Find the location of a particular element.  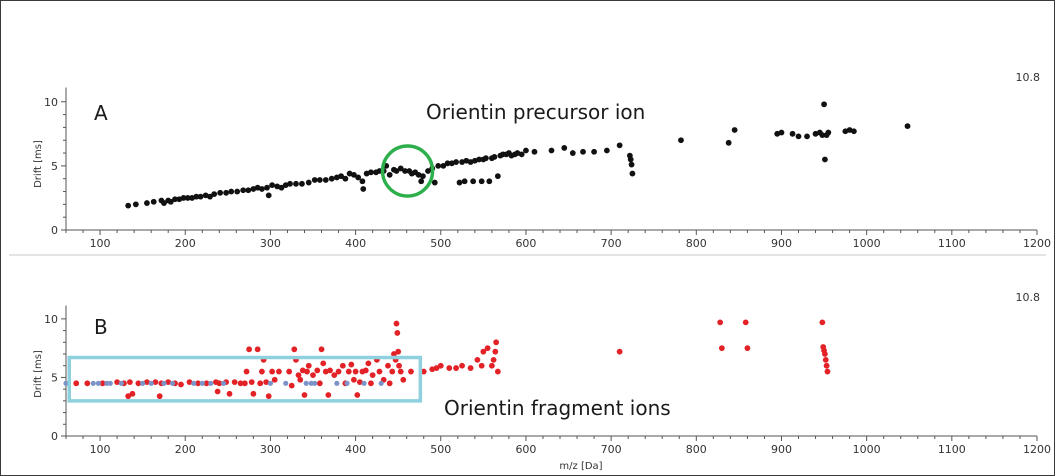

x-tick-label: 800 is located at coordinates (696, 243).